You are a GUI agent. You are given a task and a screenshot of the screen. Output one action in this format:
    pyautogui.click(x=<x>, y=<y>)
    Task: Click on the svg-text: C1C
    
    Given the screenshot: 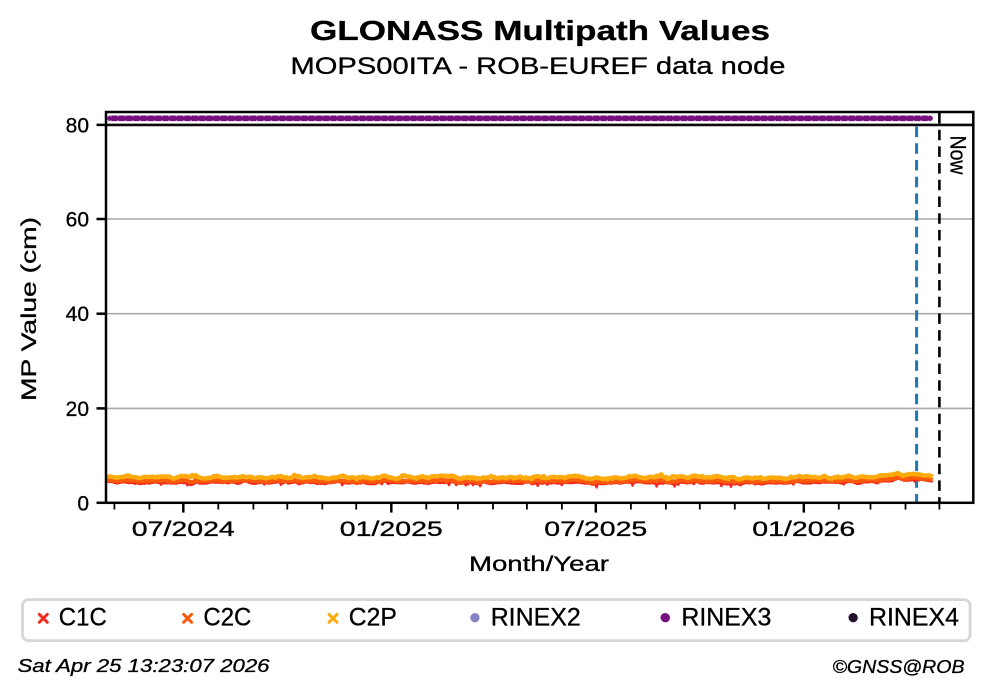 What is the action you would take?
    pyautogui.click(x=83, y=618)
    